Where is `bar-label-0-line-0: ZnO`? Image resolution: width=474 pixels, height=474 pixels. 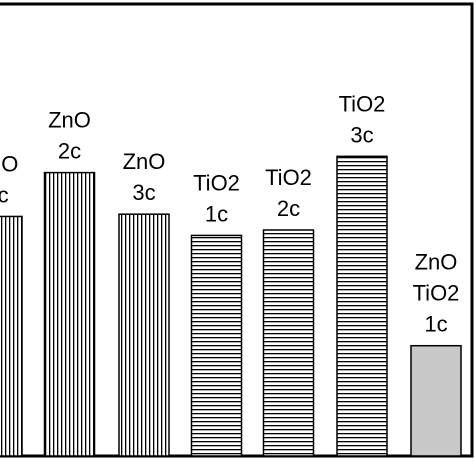
bar-label-0-line-0: ZnO is located at coordinates (9, 163).